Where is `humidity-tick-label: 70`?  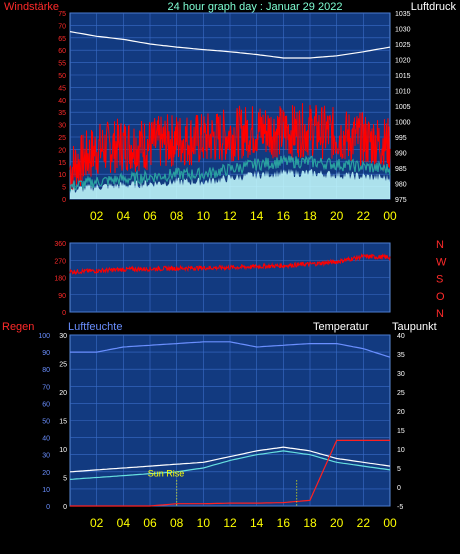 humidity-tick-label: 70 is located at coordinates (46, 387).